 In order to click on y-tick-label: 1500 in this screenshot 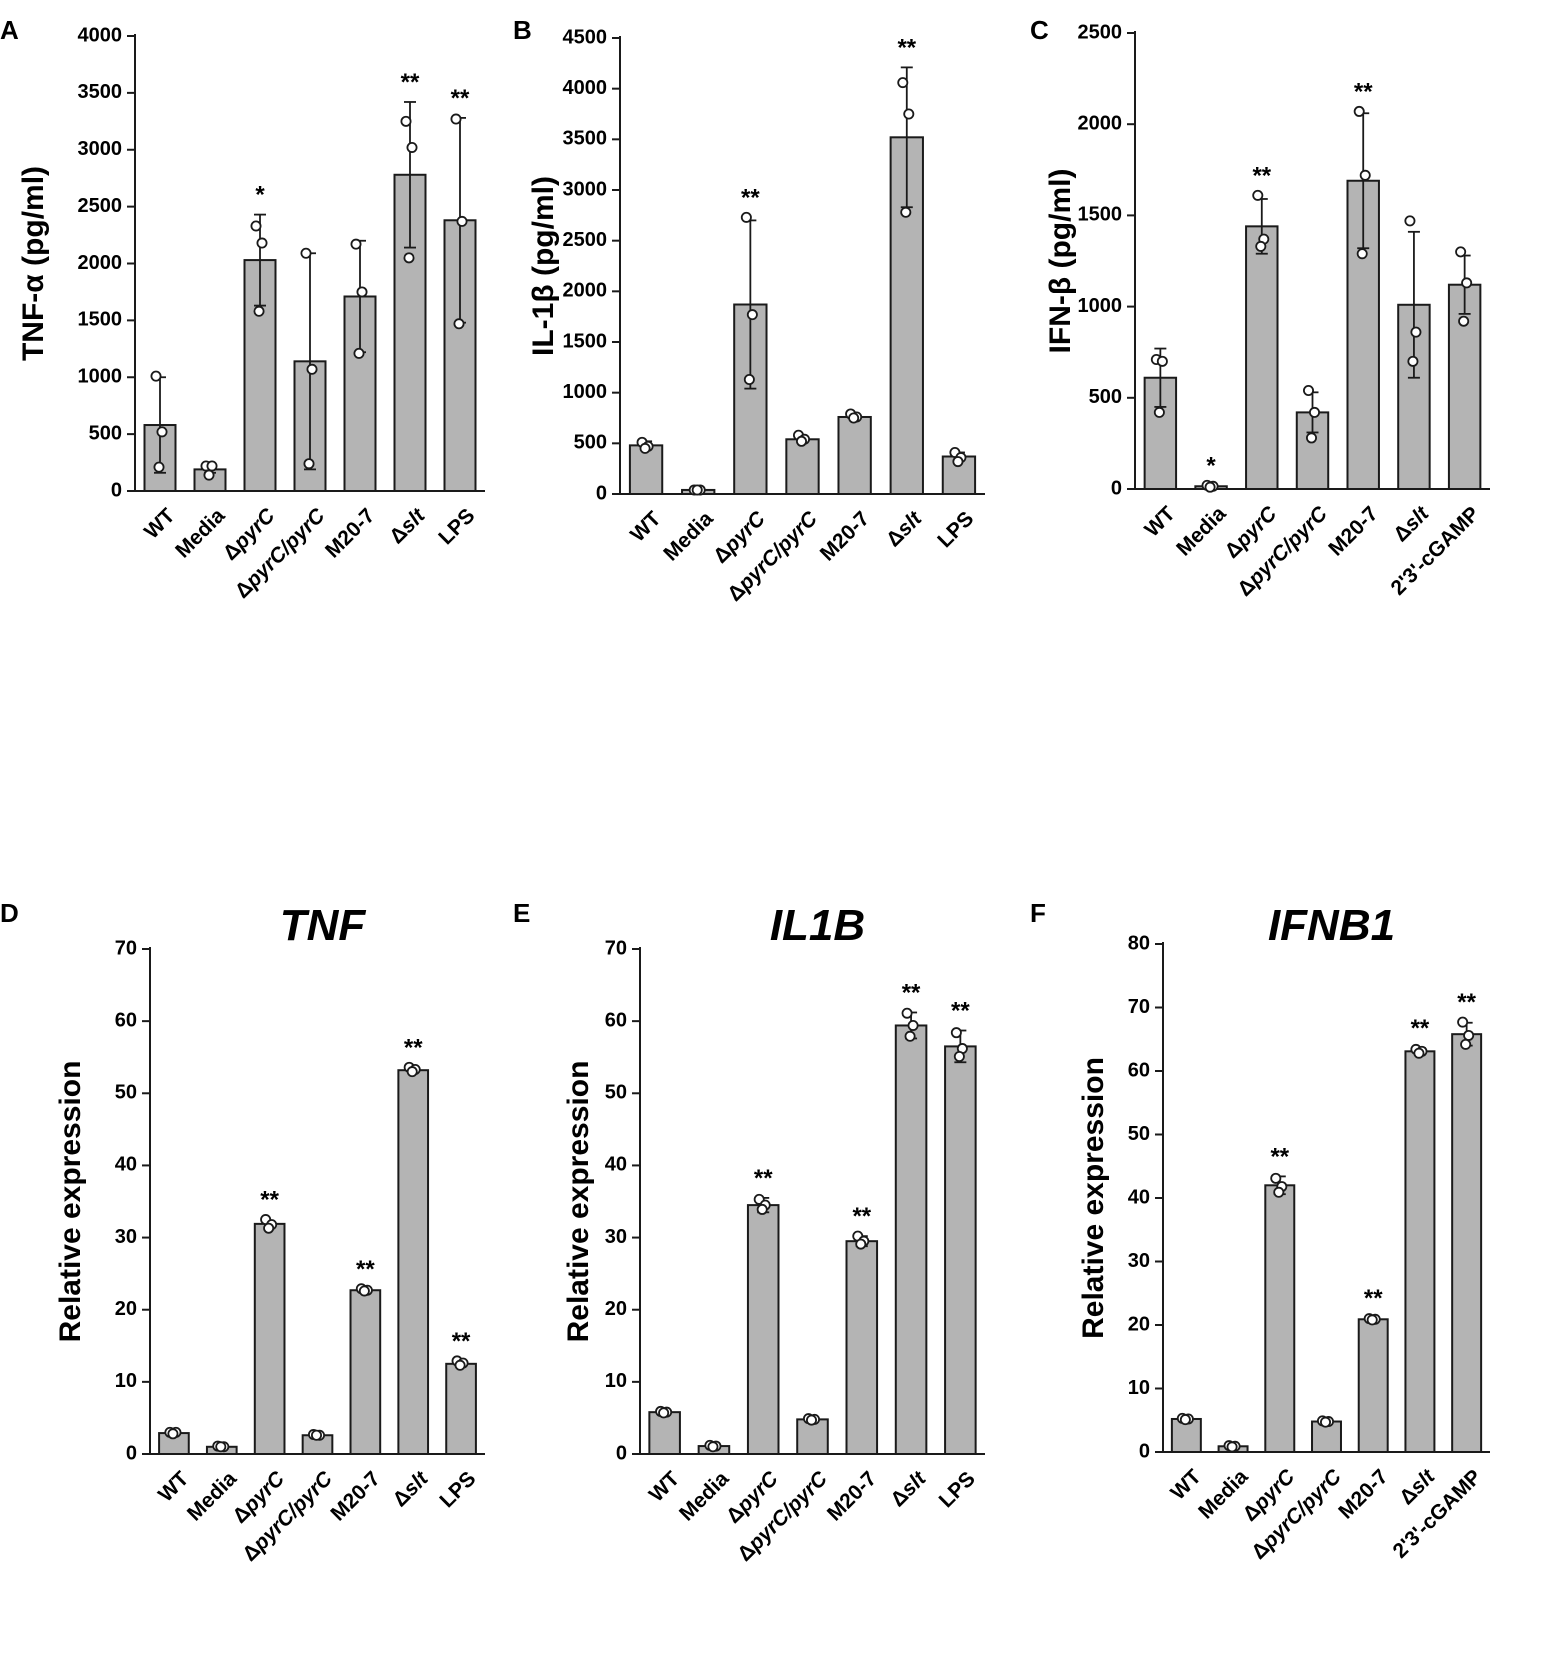, I will do `click(585, 341)`.